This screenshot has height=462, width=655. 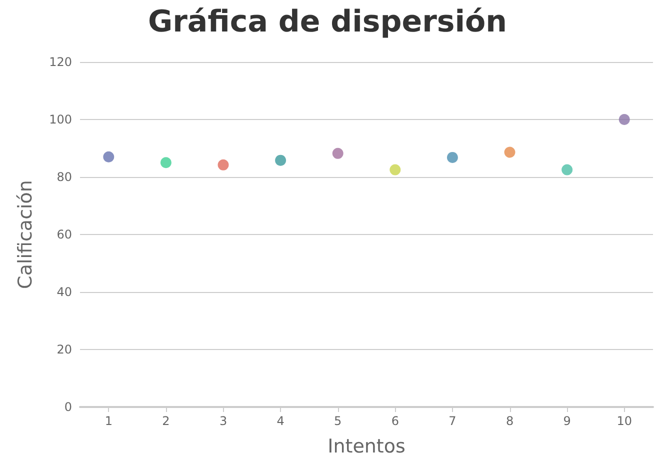 What do you see at coordinates (64, 177) in the screenshot?
I see `y-tick-label: 80` at bounding box center [64, 177].